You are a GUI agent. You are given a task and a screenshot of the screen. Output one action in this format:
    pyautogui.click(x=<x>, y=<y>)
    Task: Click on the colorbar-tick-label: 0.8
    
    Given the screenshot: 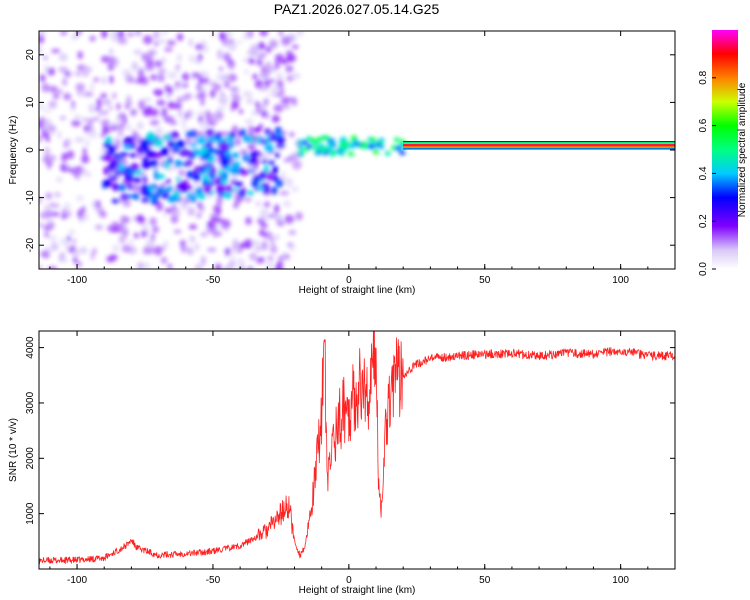 What is the action you would take?
    pyautogui.click(x=703, y=77)
    